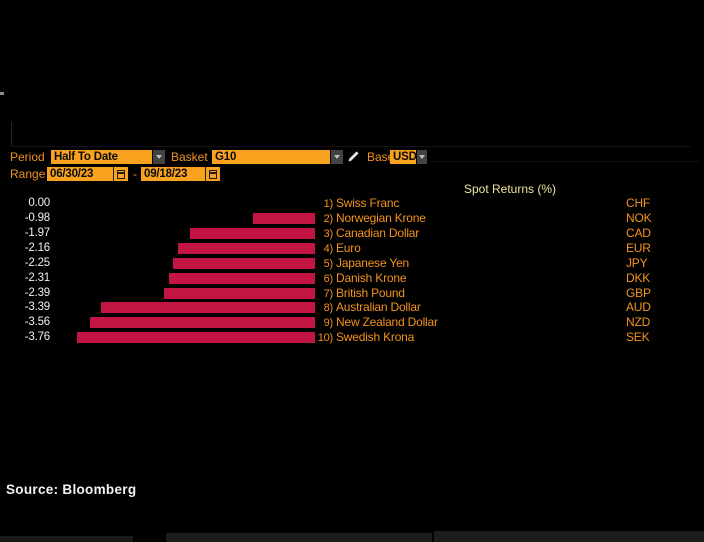 This screenshot has width=704, height=542. Describe the element at coordinates (37, 307) in the screenshot. I see `bar-value-label: -3.39` at that location.